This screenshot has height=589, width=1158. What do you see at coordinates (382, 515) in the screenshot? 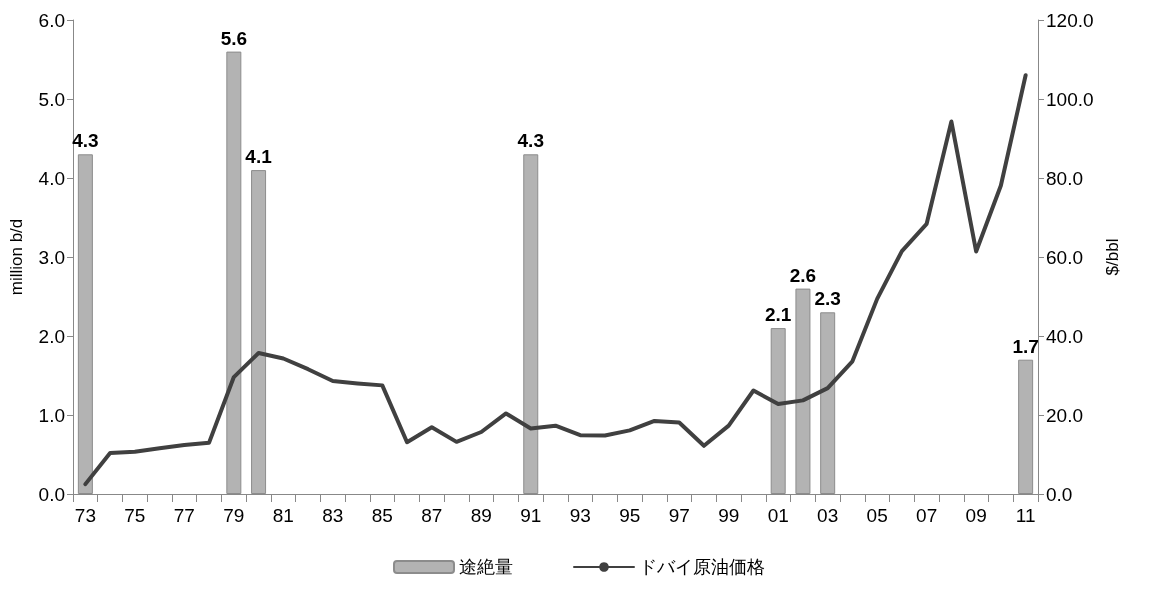
I see `x-tick-label: 85` at bounding box center [382, 515].